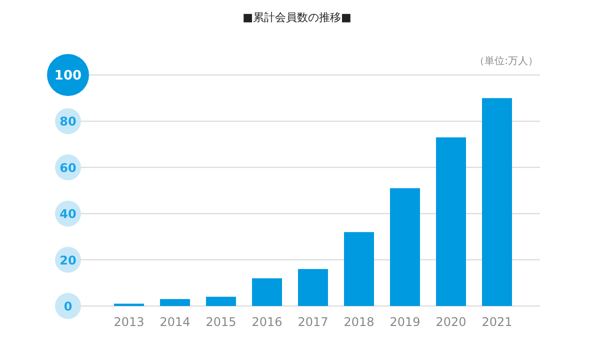 The width and height of the screenshot is (600, 345). What do you see at coordinates (405, 322) in the screenshot?
I see `x-tick-label: 2019` at bounding box center [405, 322].